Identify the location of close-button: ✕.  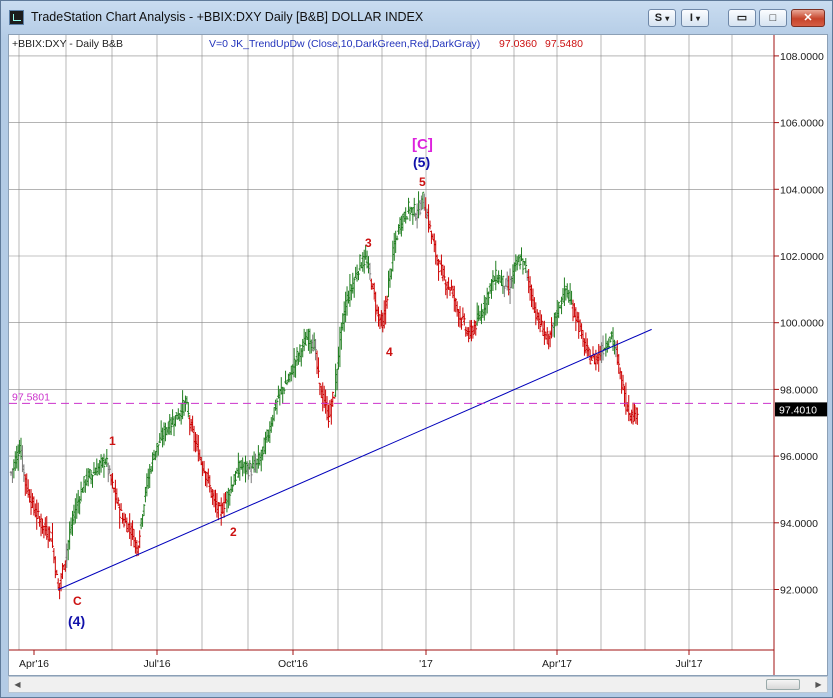
(808, 18).